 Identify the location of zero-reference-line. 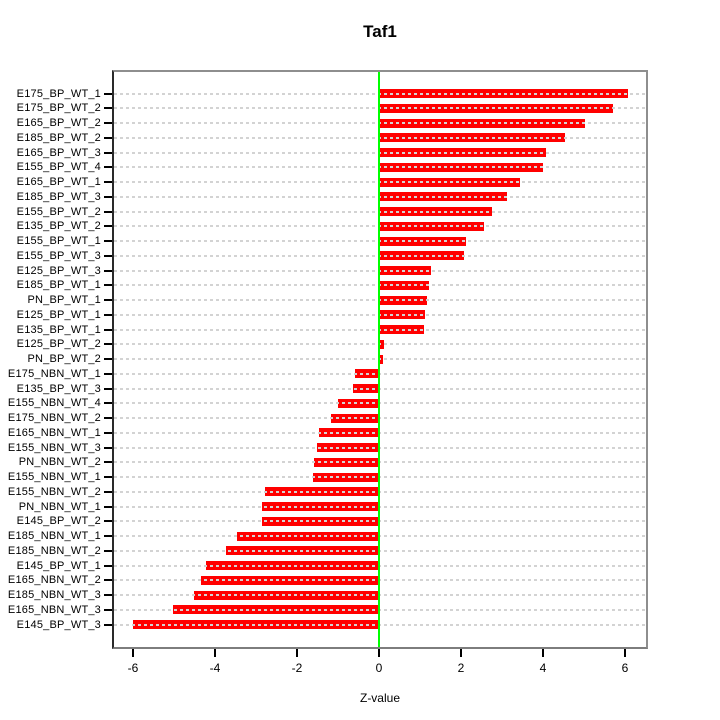
(379, 359).